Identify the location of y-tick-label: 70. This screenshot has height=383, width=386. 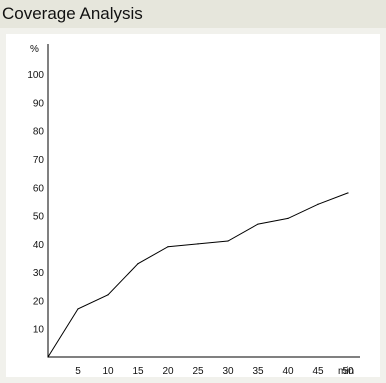
(39, 160).